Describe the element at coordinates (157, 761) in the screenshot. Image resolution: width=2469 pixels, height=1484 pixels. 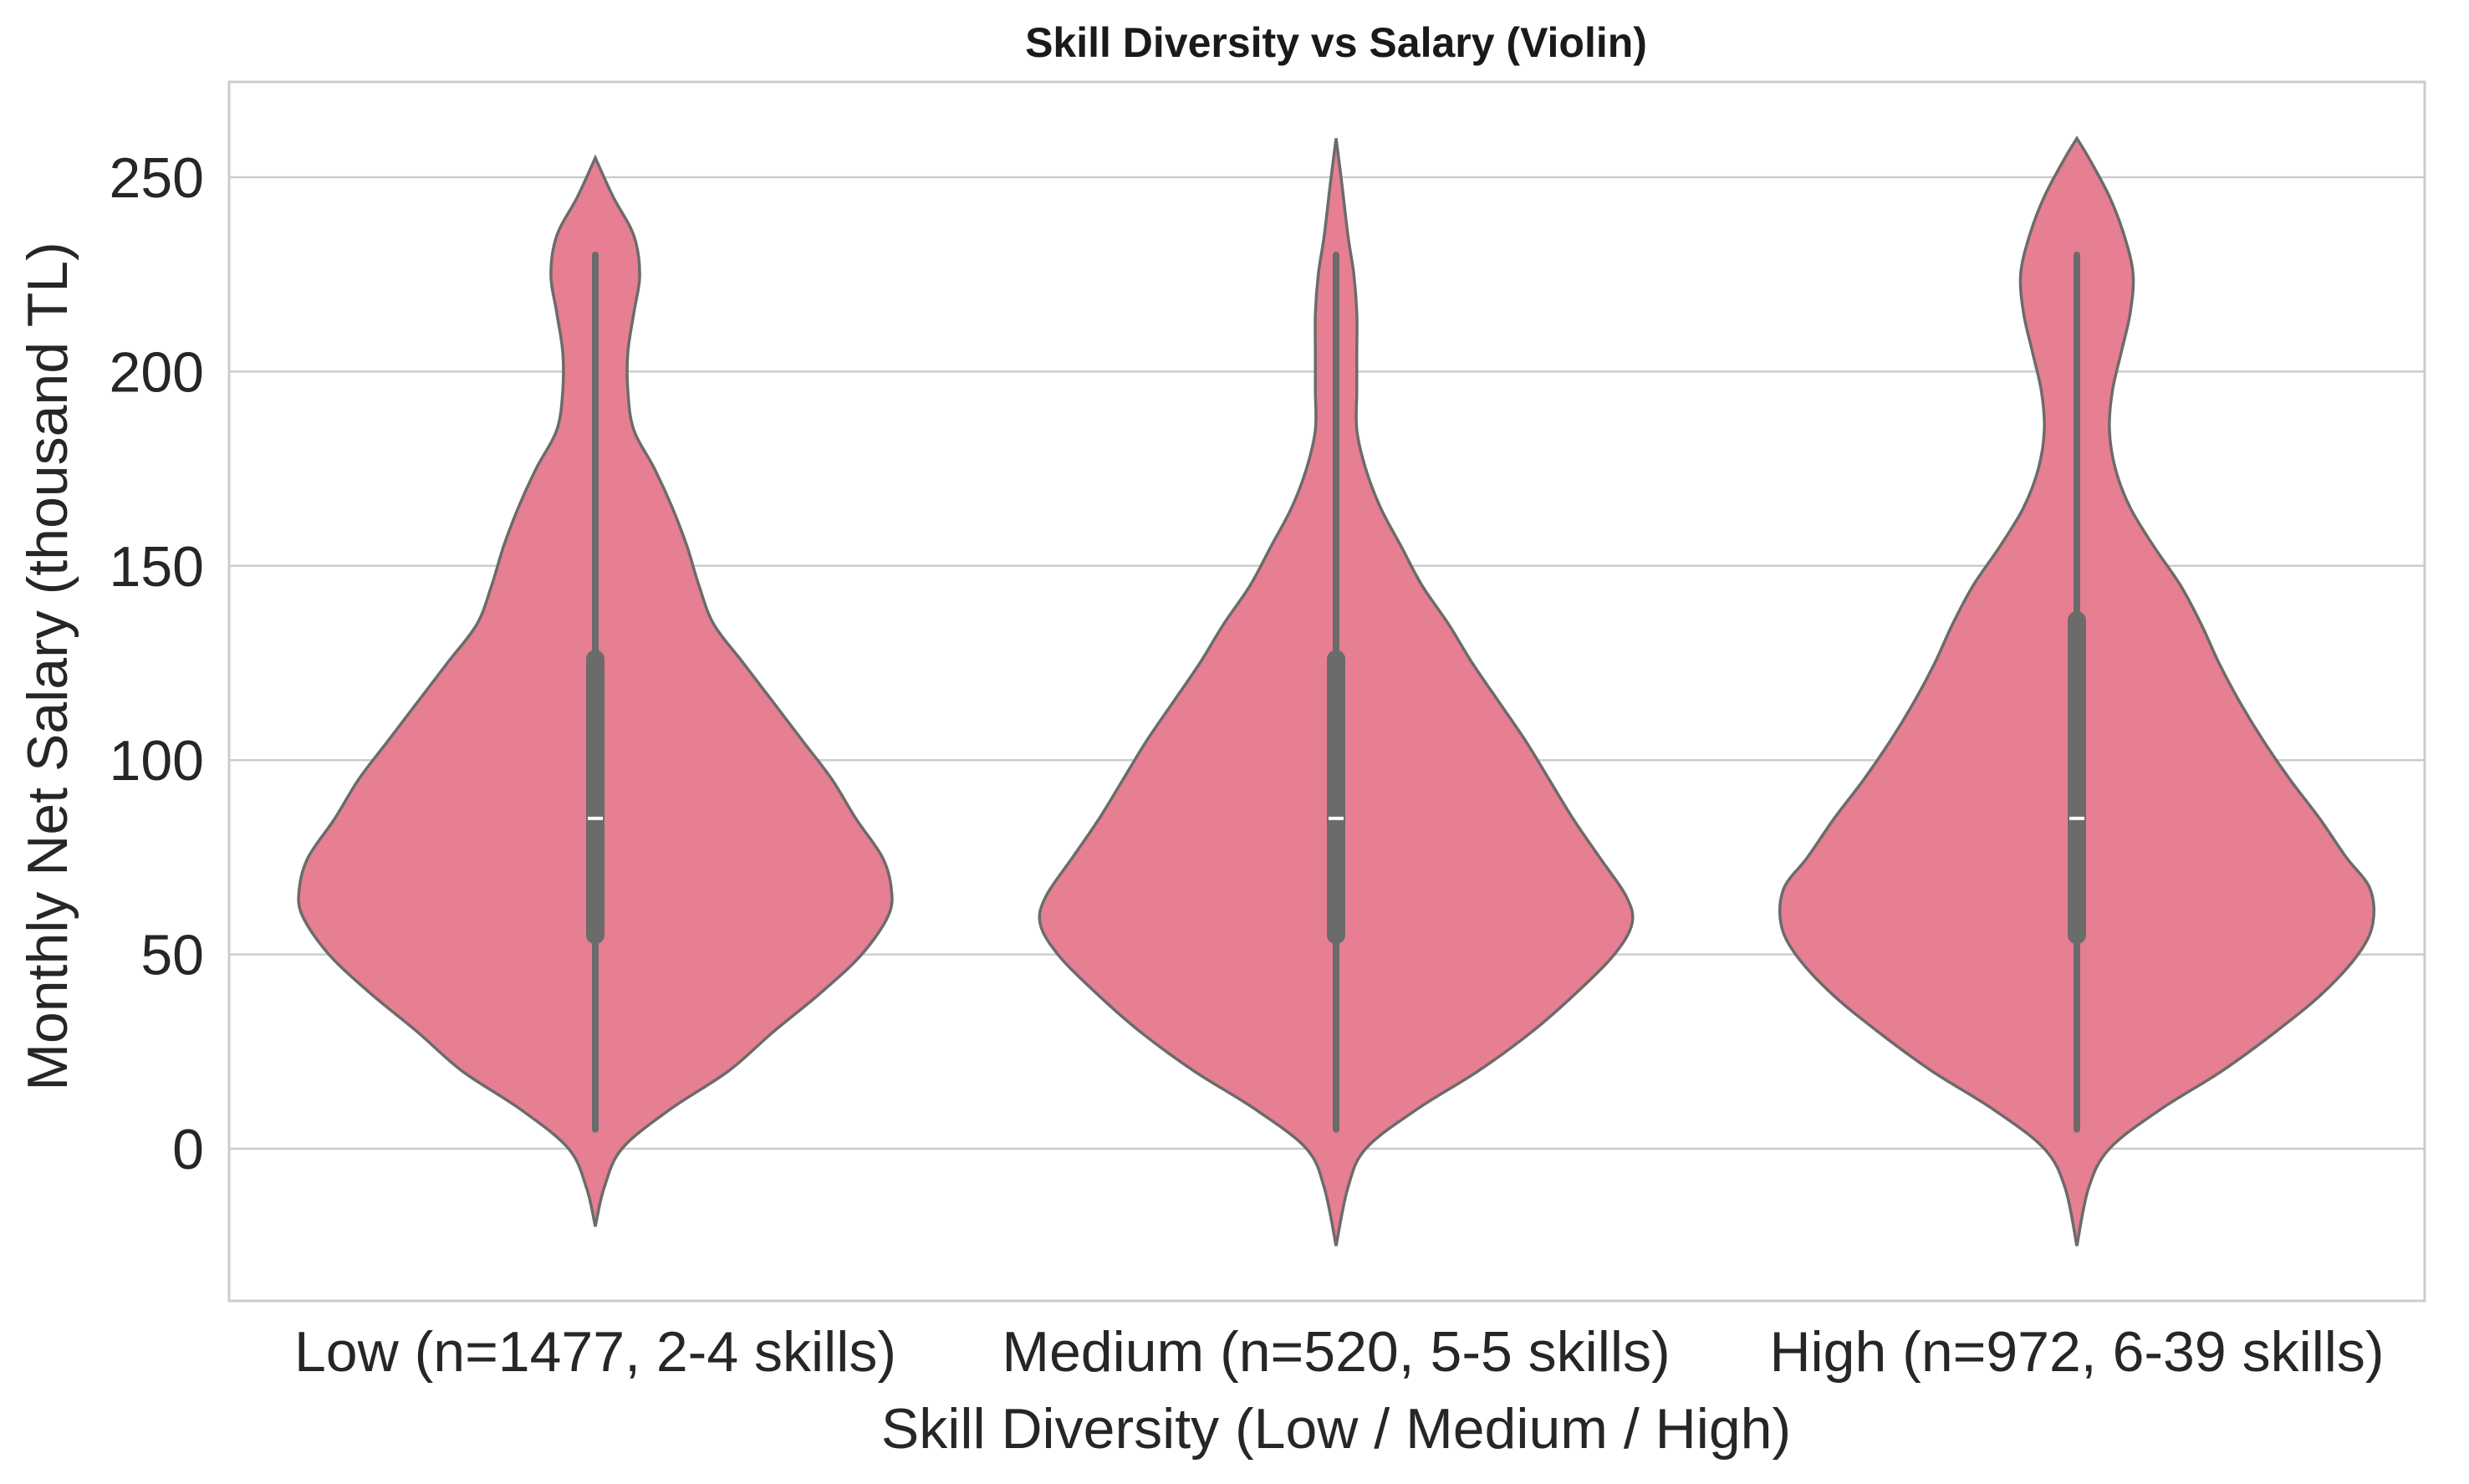
I see `y-tick-label: 100` at that location.